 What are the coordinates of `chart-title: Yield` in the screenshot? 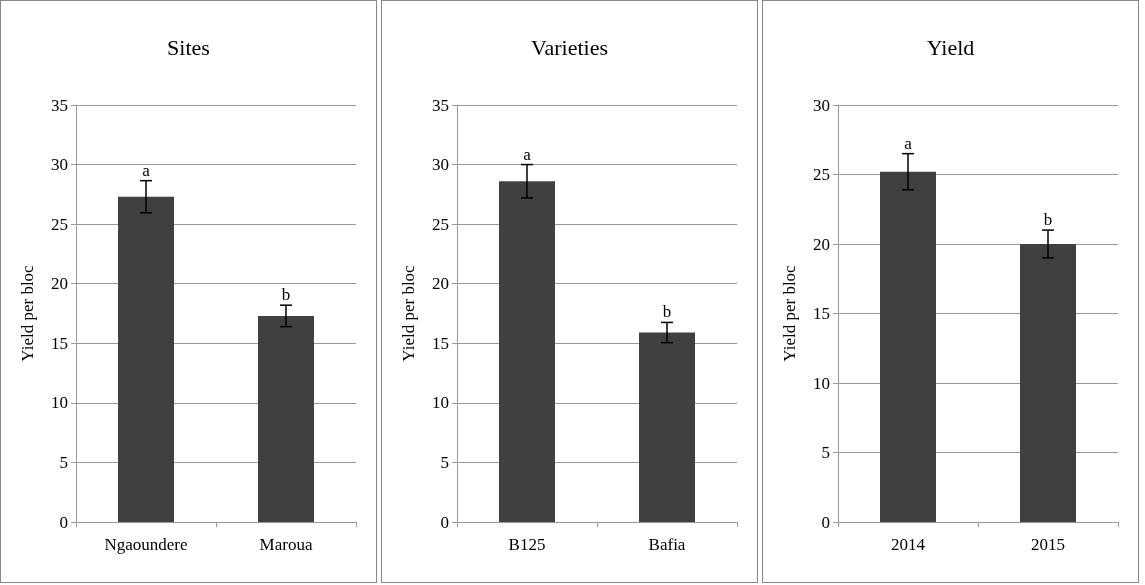 It's located at (950, 47).